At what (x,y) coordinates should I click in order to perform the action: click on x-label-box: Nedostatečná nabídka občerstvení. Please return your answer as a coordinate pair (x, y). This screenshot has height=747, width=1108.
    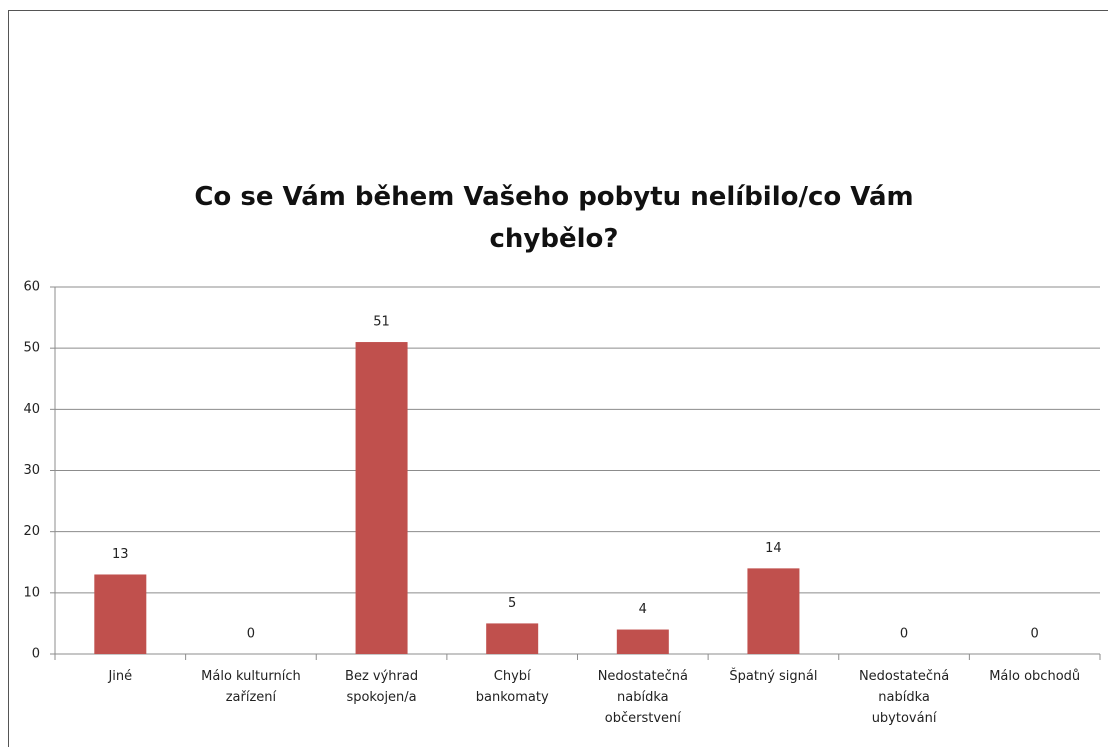
    Looking at the image, I should click on (642, 697).